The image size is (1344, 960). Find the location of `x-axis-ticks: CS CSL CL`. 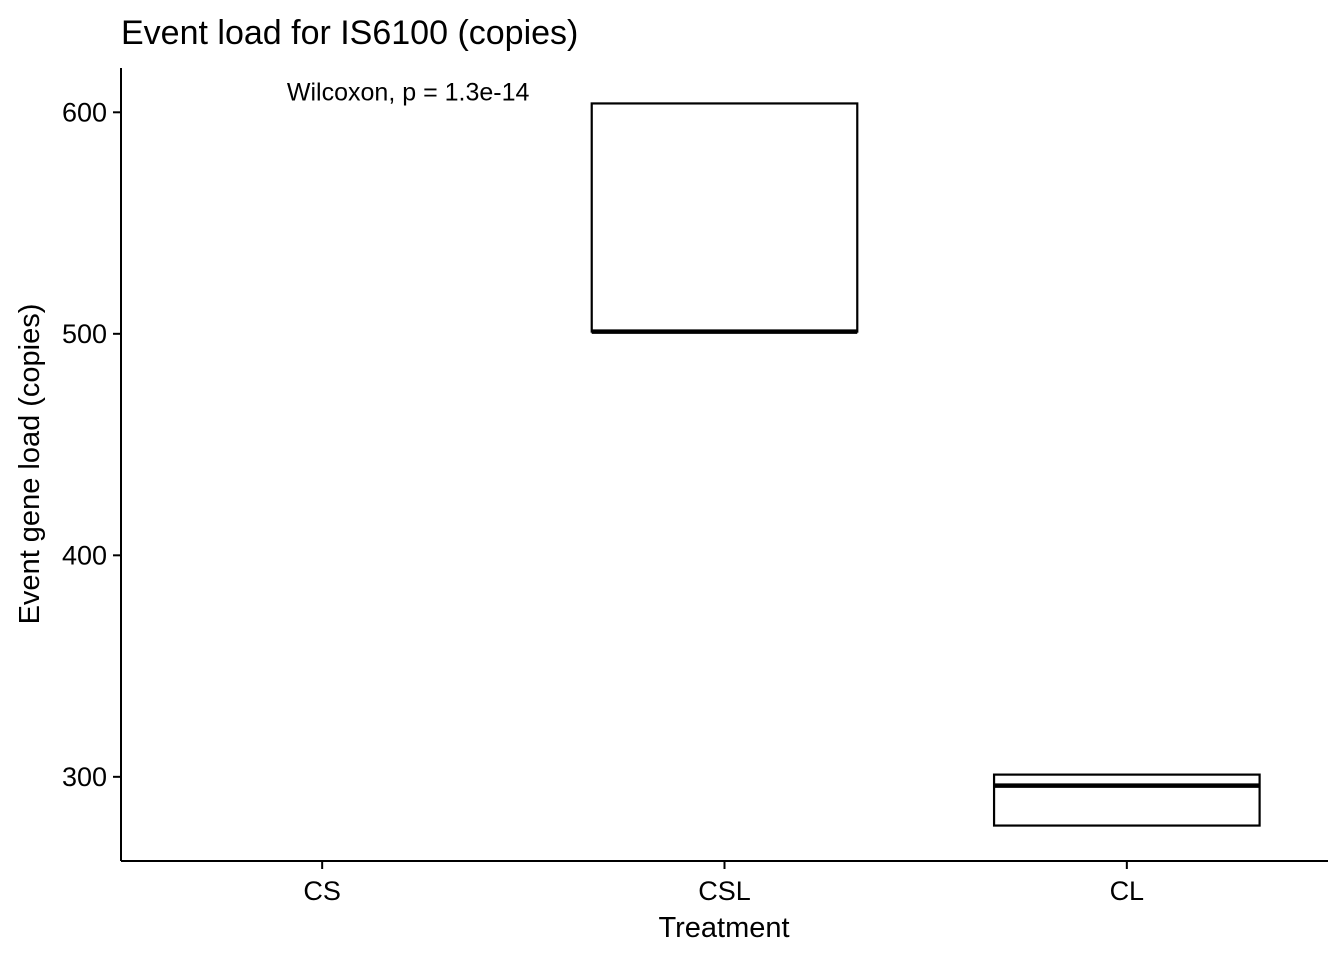

x-axis-ticks: CS CSL CL is located at coordinates (723, 883).